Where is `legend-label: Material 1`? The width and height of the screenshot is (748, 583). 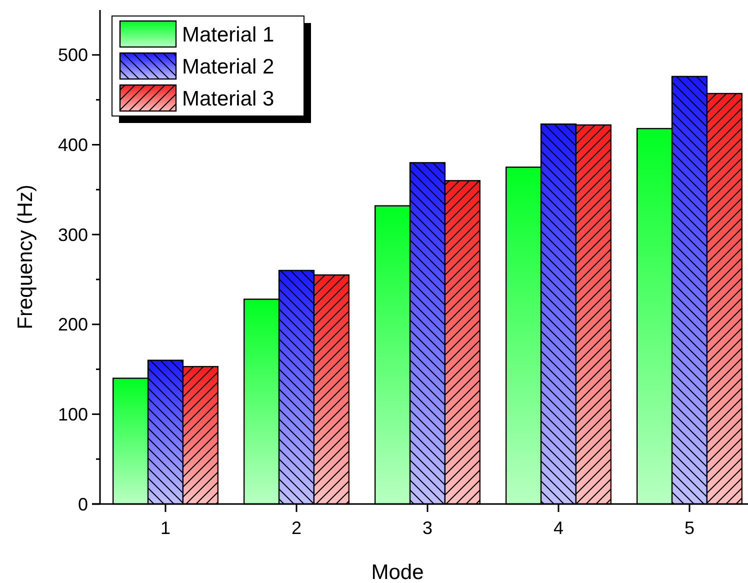
legend-label: Material 1 is located at coordinates (228, 34).